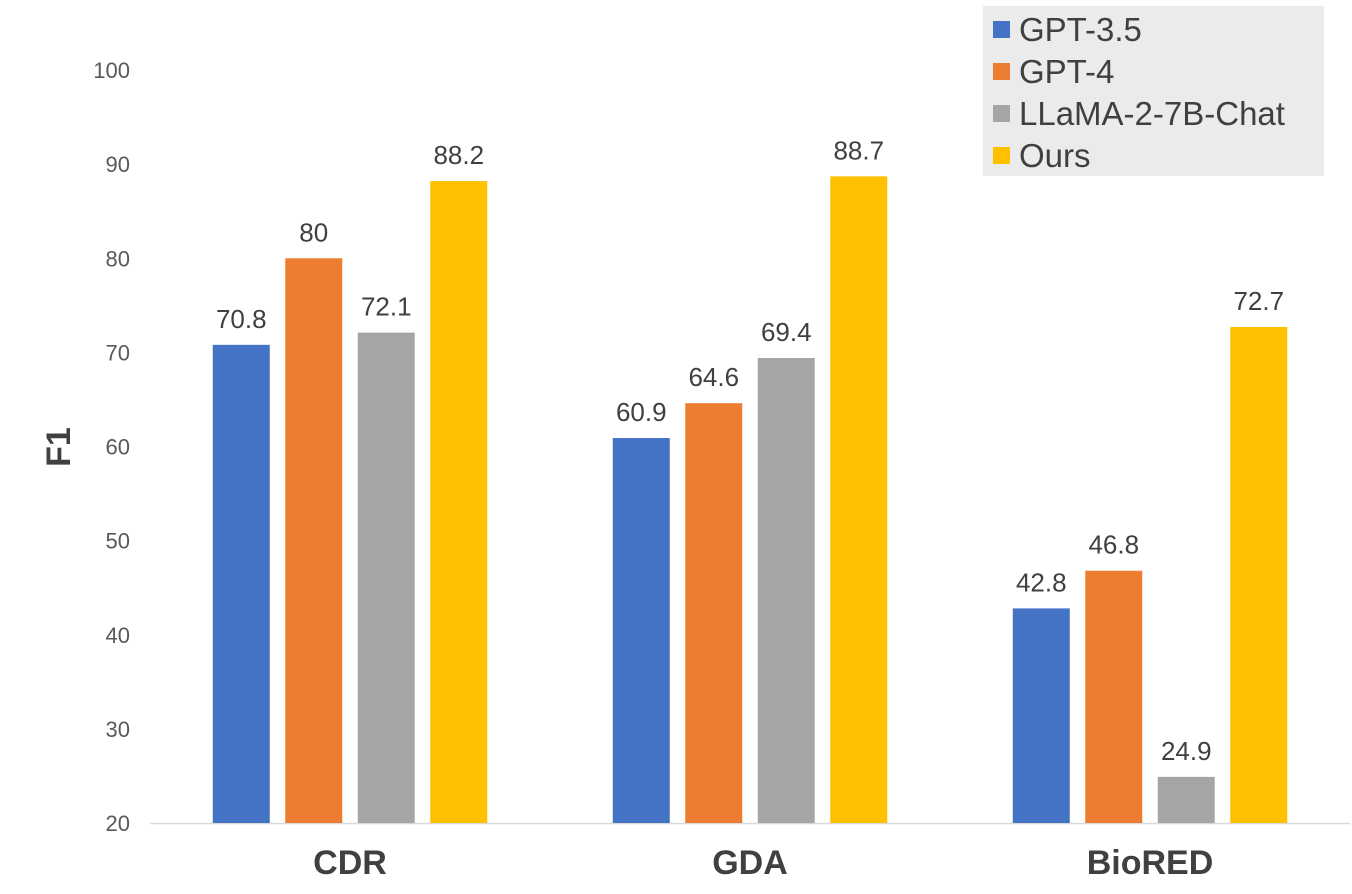 The image size is (1352, 894). What do you see at coordinates (118, 258) in the screenshot?
I see `y-tick-label: 80` at bounding box center [118, 258].